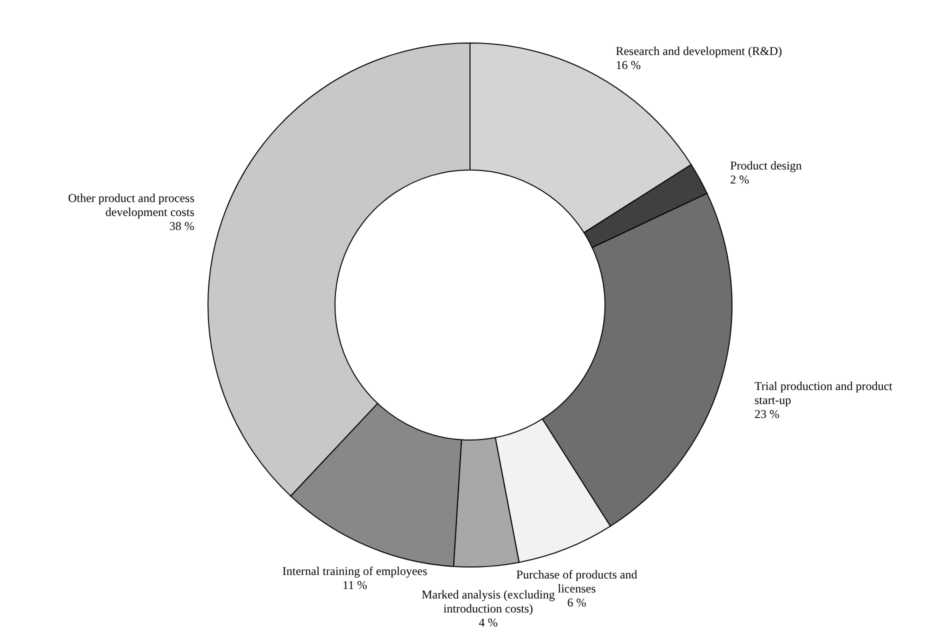  What do you see at coordinates (824, 392) in the screenshot?
I see `slice-label: Trial production and product start-up` at bounding box center [824, 392].